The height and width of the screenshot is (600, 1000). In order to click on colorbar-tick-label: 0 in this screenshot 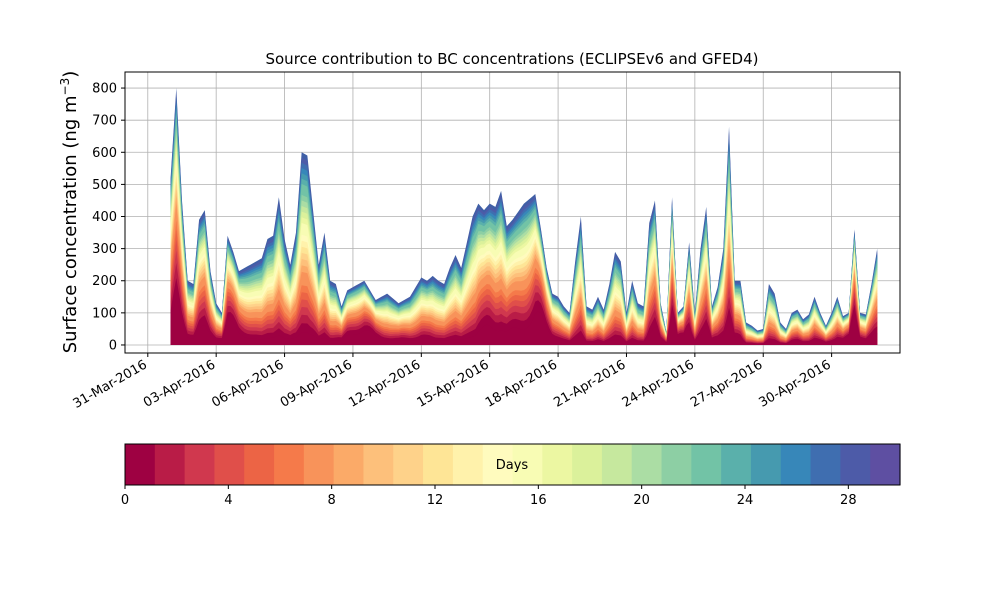, I will do `click(125, 500)`.